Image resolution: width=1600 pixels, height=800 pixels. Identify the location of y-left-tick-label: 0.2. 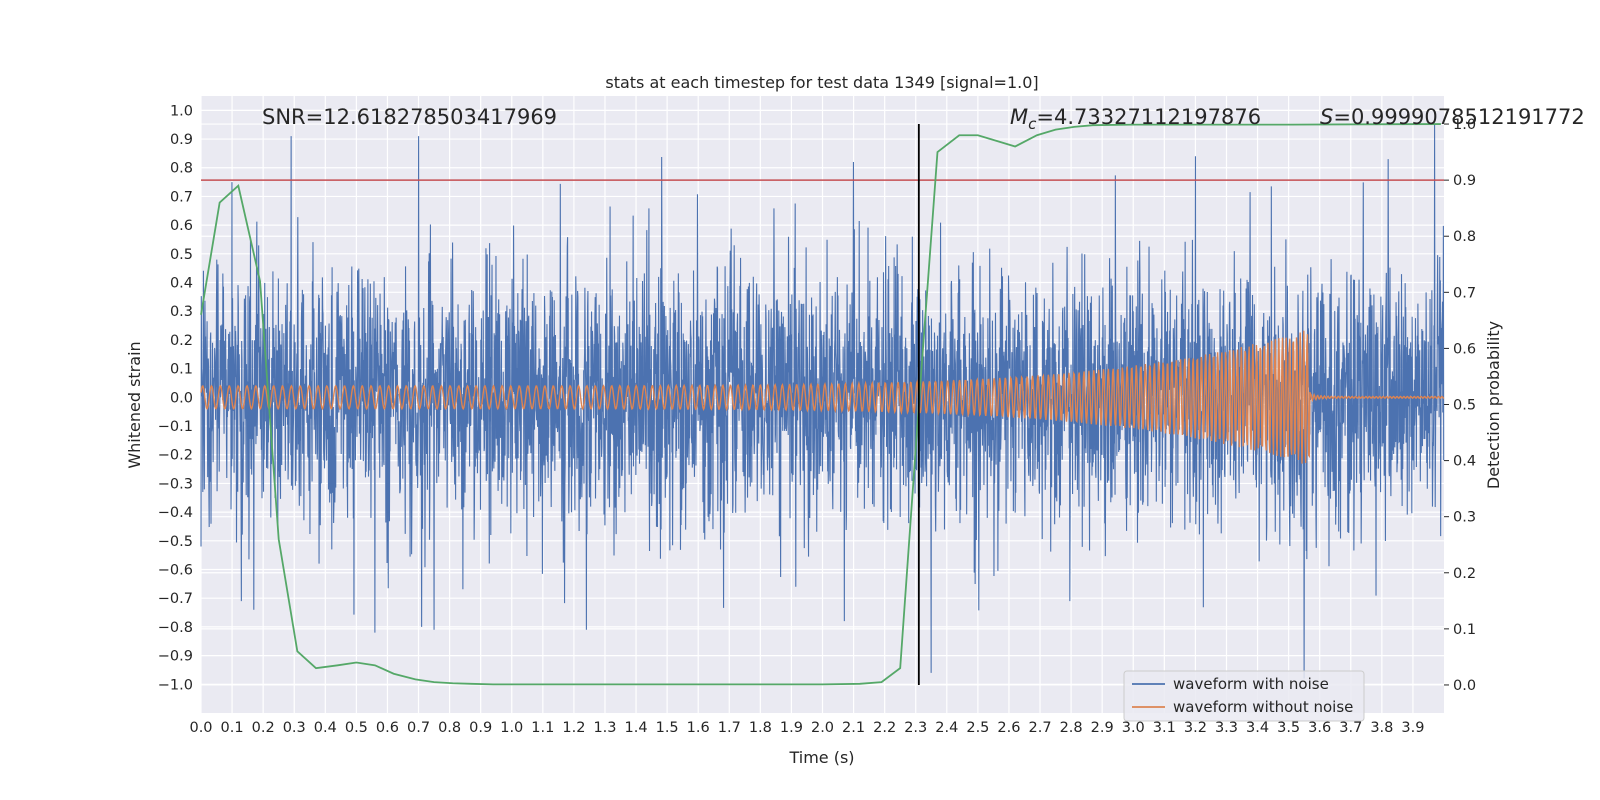
(181, 341).